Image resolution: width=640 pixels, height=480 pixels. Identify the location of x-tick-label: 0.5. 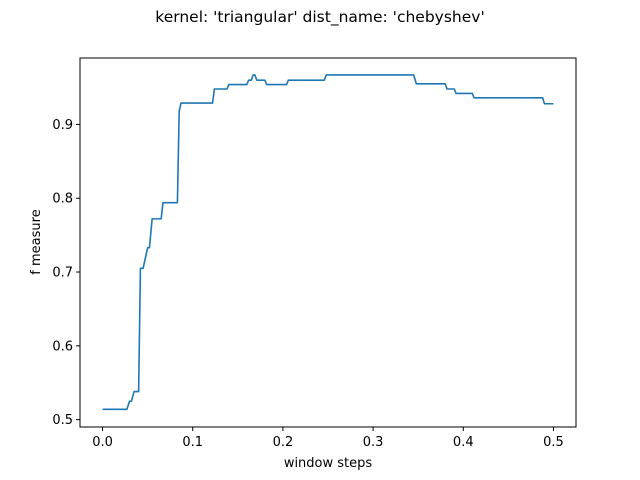
(553, 442).